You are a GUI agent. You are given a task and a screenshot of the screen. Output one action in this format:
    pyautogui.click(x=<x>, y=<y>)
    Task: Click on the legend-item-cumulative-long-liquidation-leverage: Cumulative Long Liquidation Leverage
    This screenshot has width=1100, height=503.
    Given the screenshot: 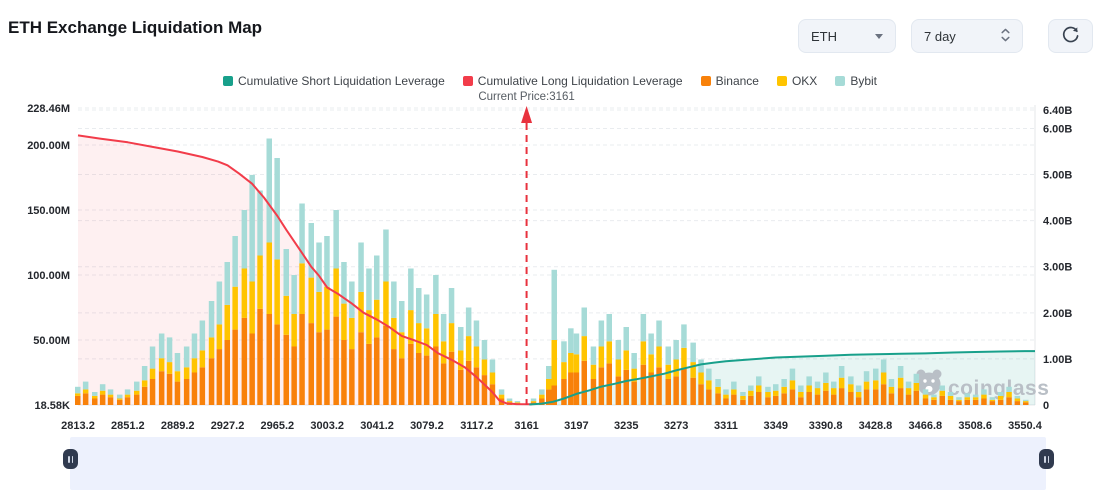 What is the action you would take?
    pyautogui.click(x=572, y=81)
    